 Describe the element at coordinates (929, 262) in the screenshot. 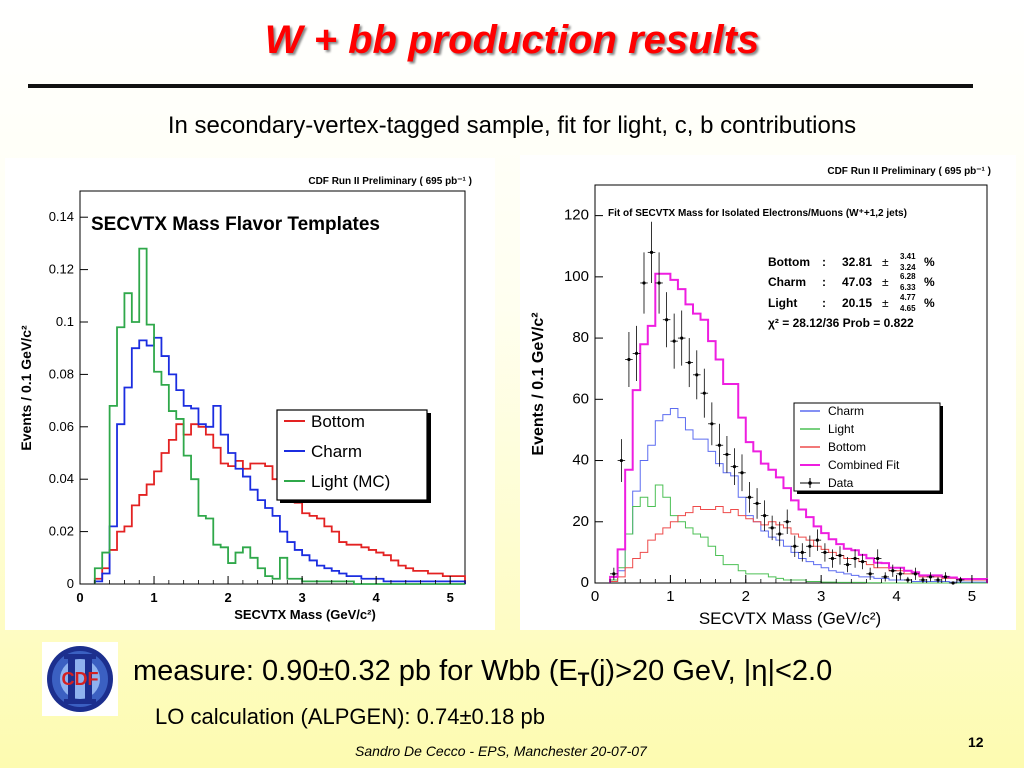

I see `fit-unit-bottom: %` at that location.